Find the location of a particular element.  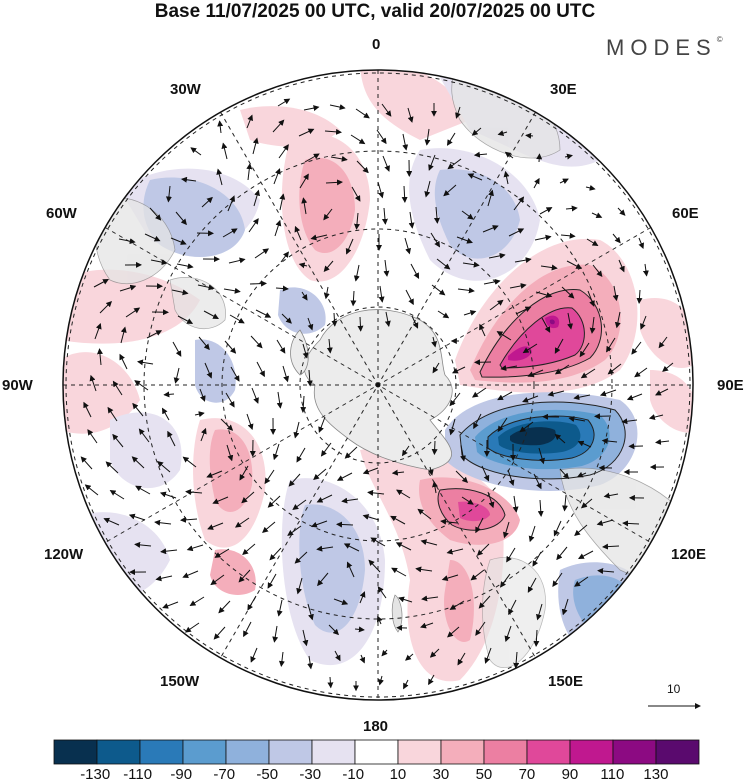

label-150w: 150W is located at coordinates (180, 681).